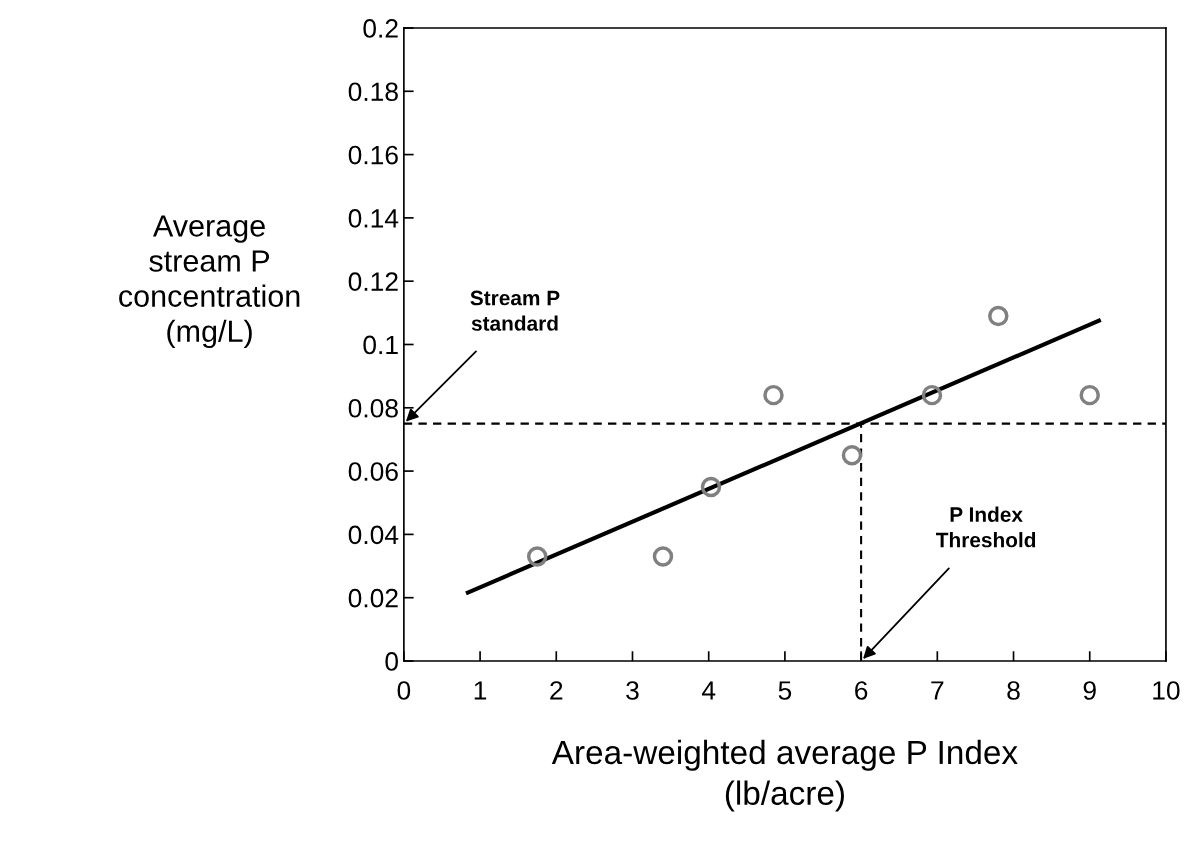 The height and width of the screenshot is (861, 1202). I want to click on x-tick-label: 1, so click(480, 690).